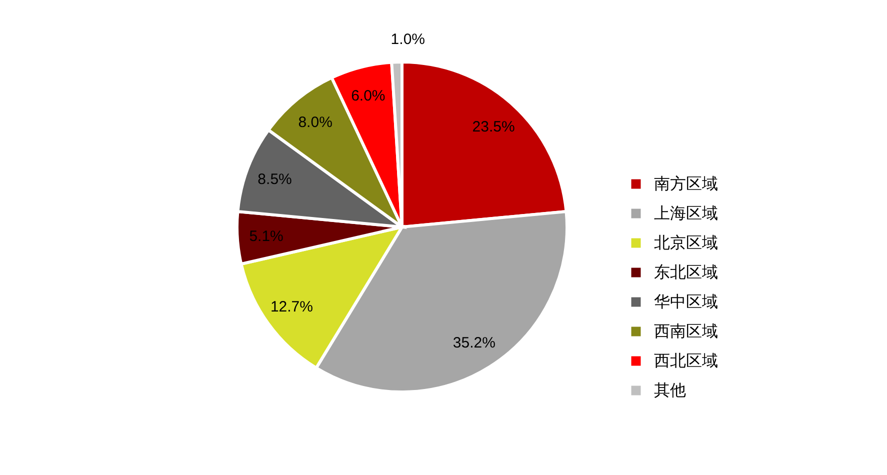  What do you see at coordinates (266, 236) in the screenshot?
I see `data-label: 5.1%` at bounding box center [266, 236].